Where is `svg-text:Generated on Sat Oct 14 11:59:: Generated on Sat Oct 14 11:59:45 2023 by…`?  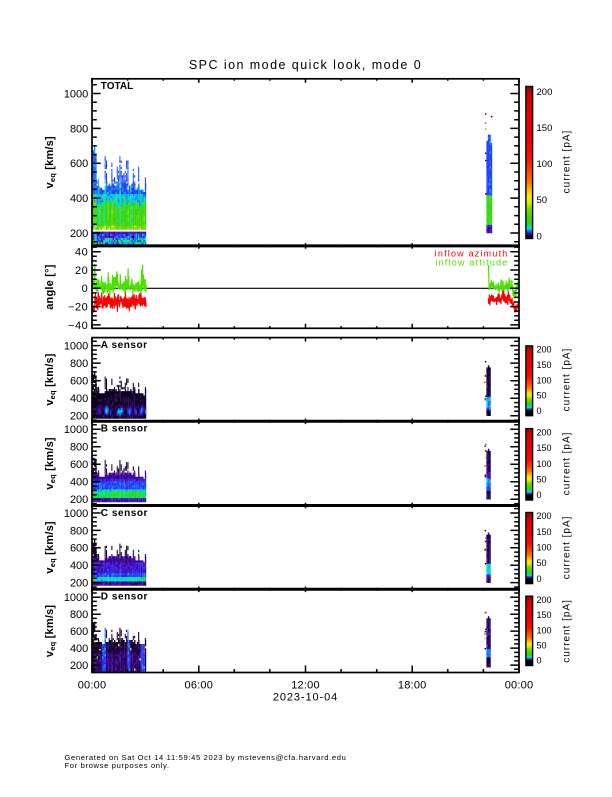 svg-text:Generated on Sat Oct 14 11:59:: Generated on Sat Oct 14 11:59:45 2023 by… is located at coordinates (206, 757).